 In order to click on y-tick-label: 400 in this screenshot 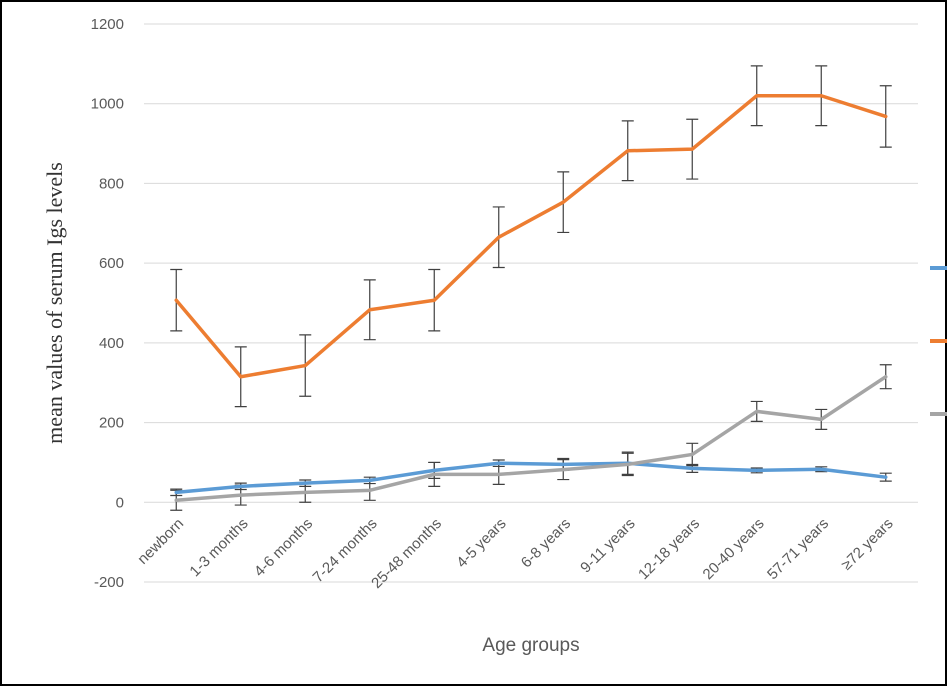, I will do `click(111, 343)`.